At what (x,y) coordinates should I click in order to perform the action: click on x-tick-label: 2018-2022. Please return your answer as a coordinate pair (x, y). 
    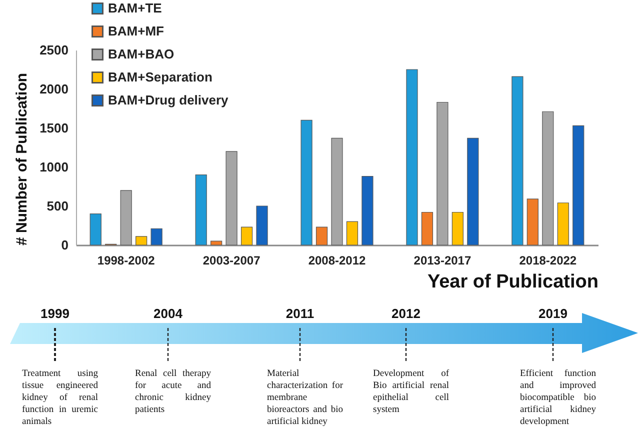
    Looking at the image, I should click on (548, 261).